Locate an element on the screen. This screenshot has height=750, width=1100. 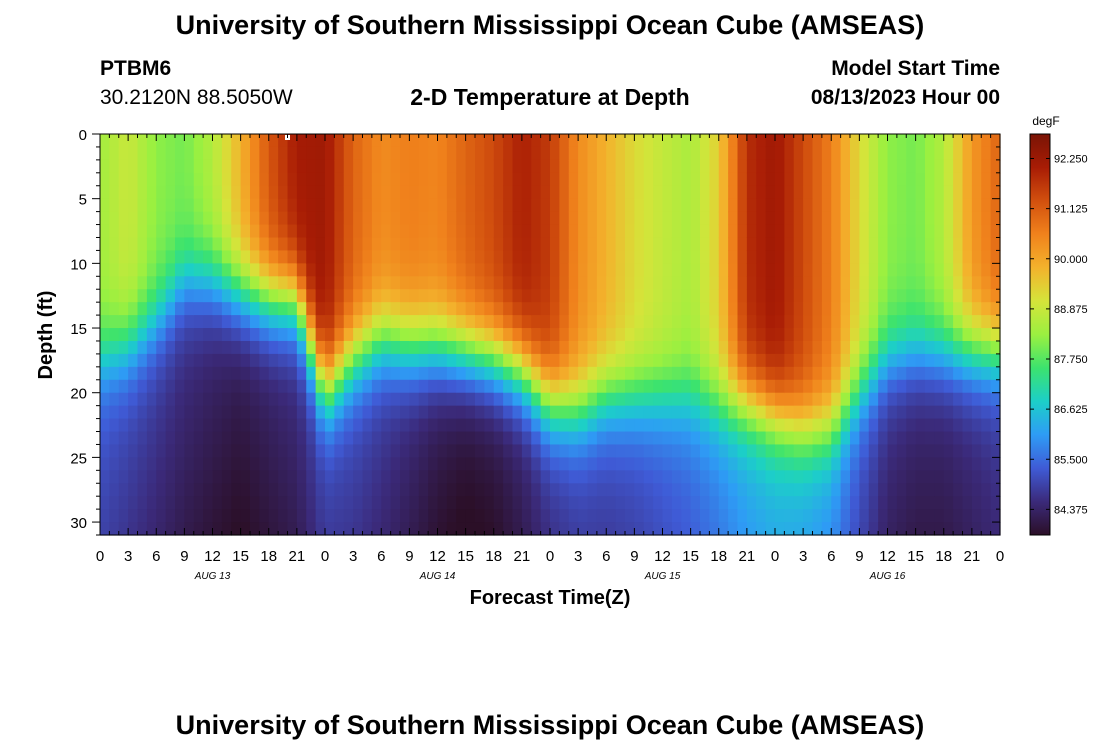
y-tick-label: 15 is located at coordinates (78, 329).